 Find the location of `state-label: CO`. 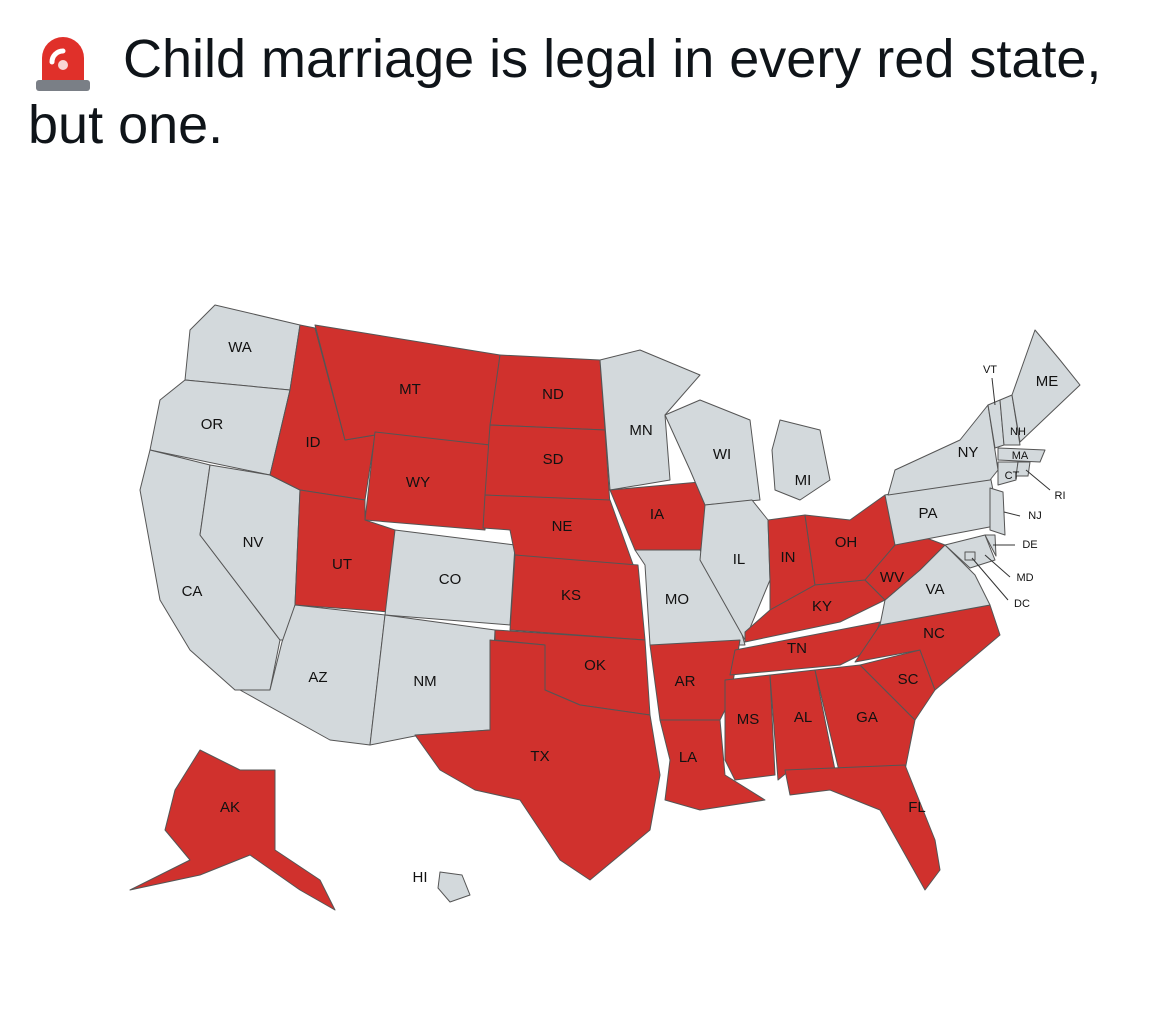

state-label: CO is located at coordinates (450, 579).